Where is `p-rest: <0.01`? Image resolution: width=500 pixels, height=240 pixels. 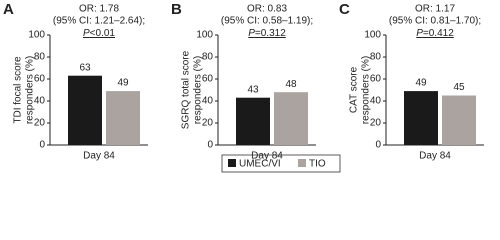
p-rest: <0.01 is located at coordinates (103, 33).